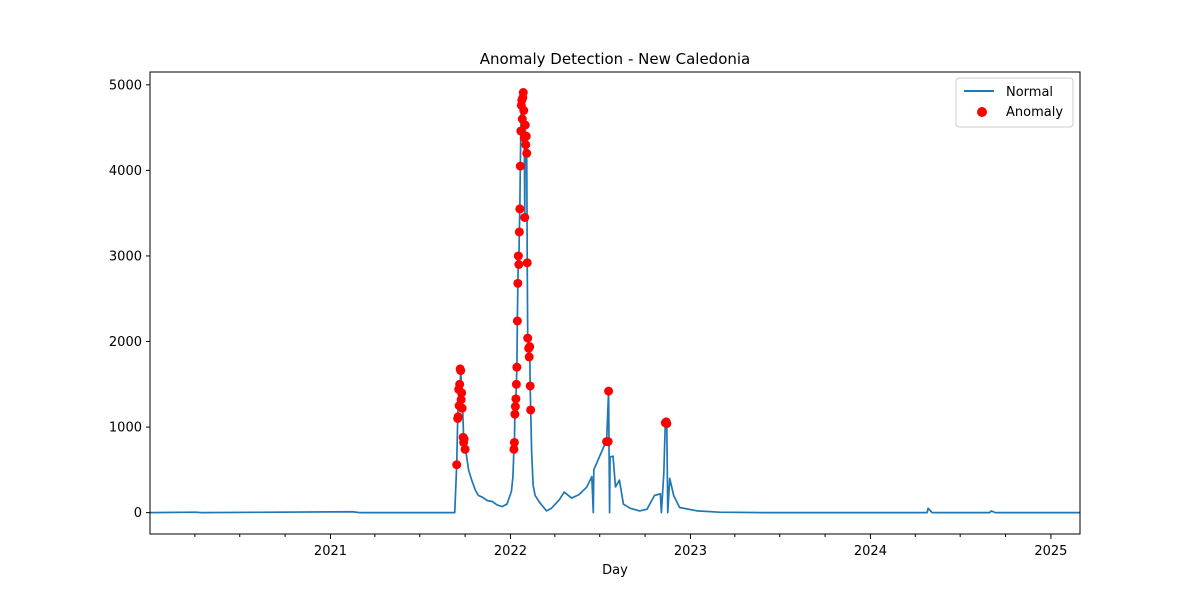 This screenshot has height=600, width=1200. What do you see at coordinates (630, 546) in the screenshot?
I see `x-axis: 2021 2022 2023 2024 2025` at bounding box center [630, 546].